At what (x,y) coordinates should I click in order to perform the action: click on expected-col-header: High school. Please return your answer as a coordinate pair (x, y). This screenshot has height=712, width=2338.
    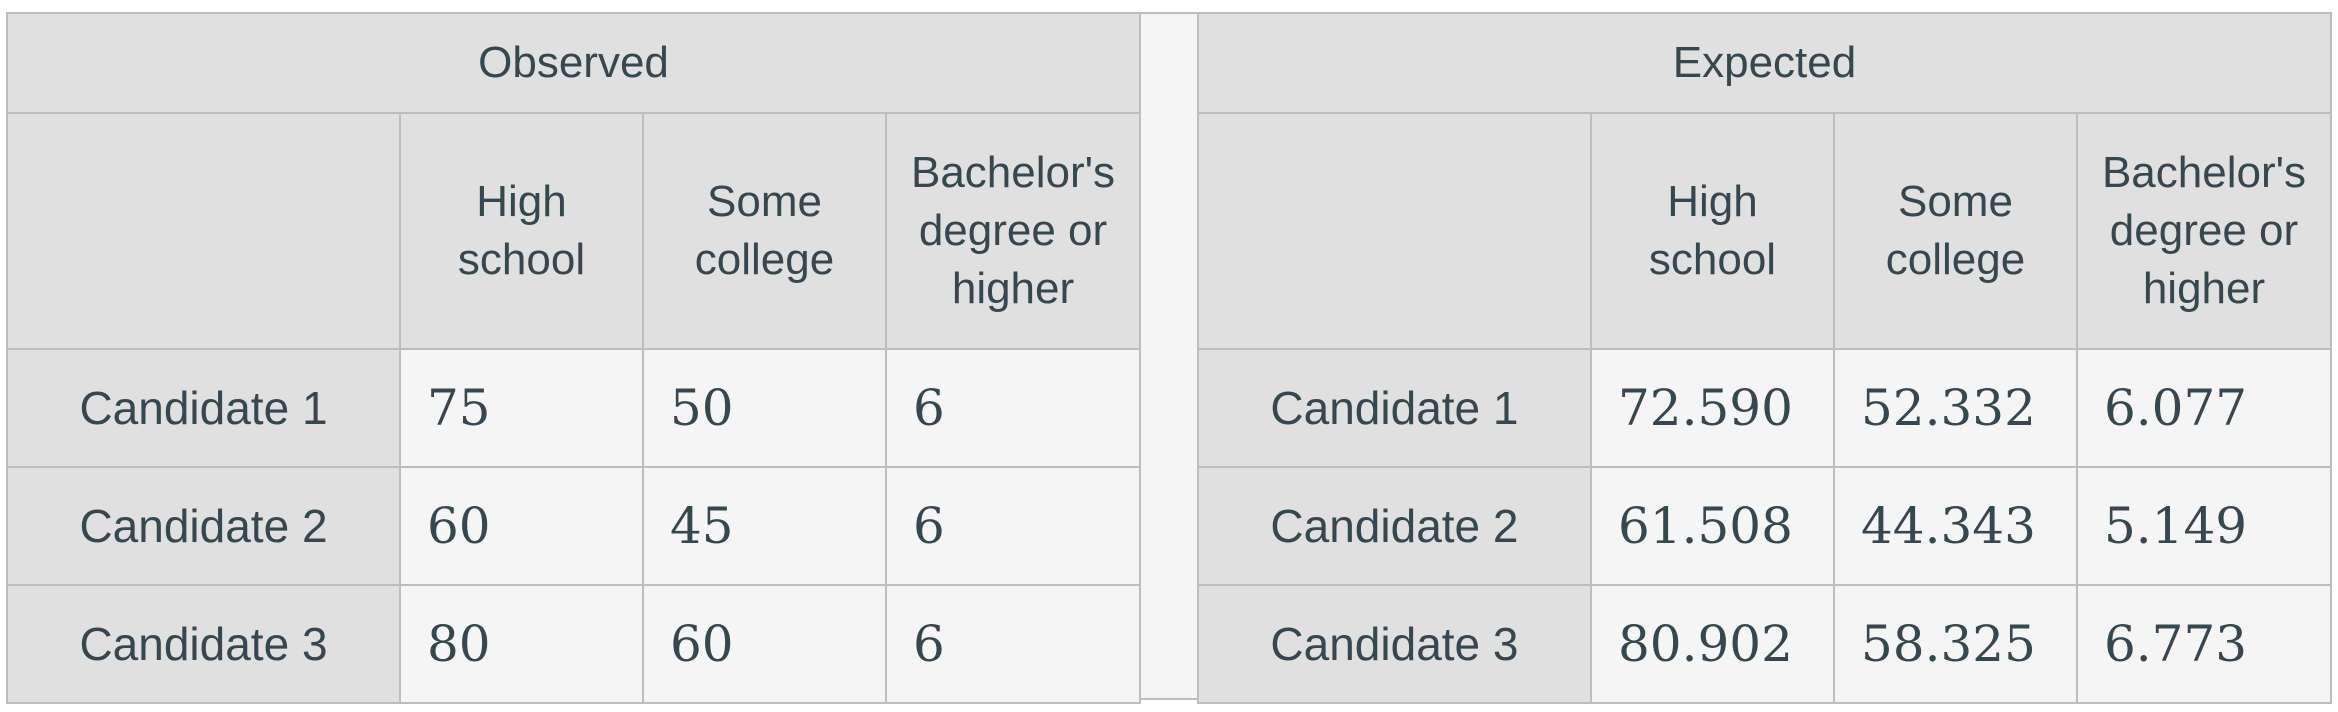
    Looking at the image, I should click on (1712, 231).